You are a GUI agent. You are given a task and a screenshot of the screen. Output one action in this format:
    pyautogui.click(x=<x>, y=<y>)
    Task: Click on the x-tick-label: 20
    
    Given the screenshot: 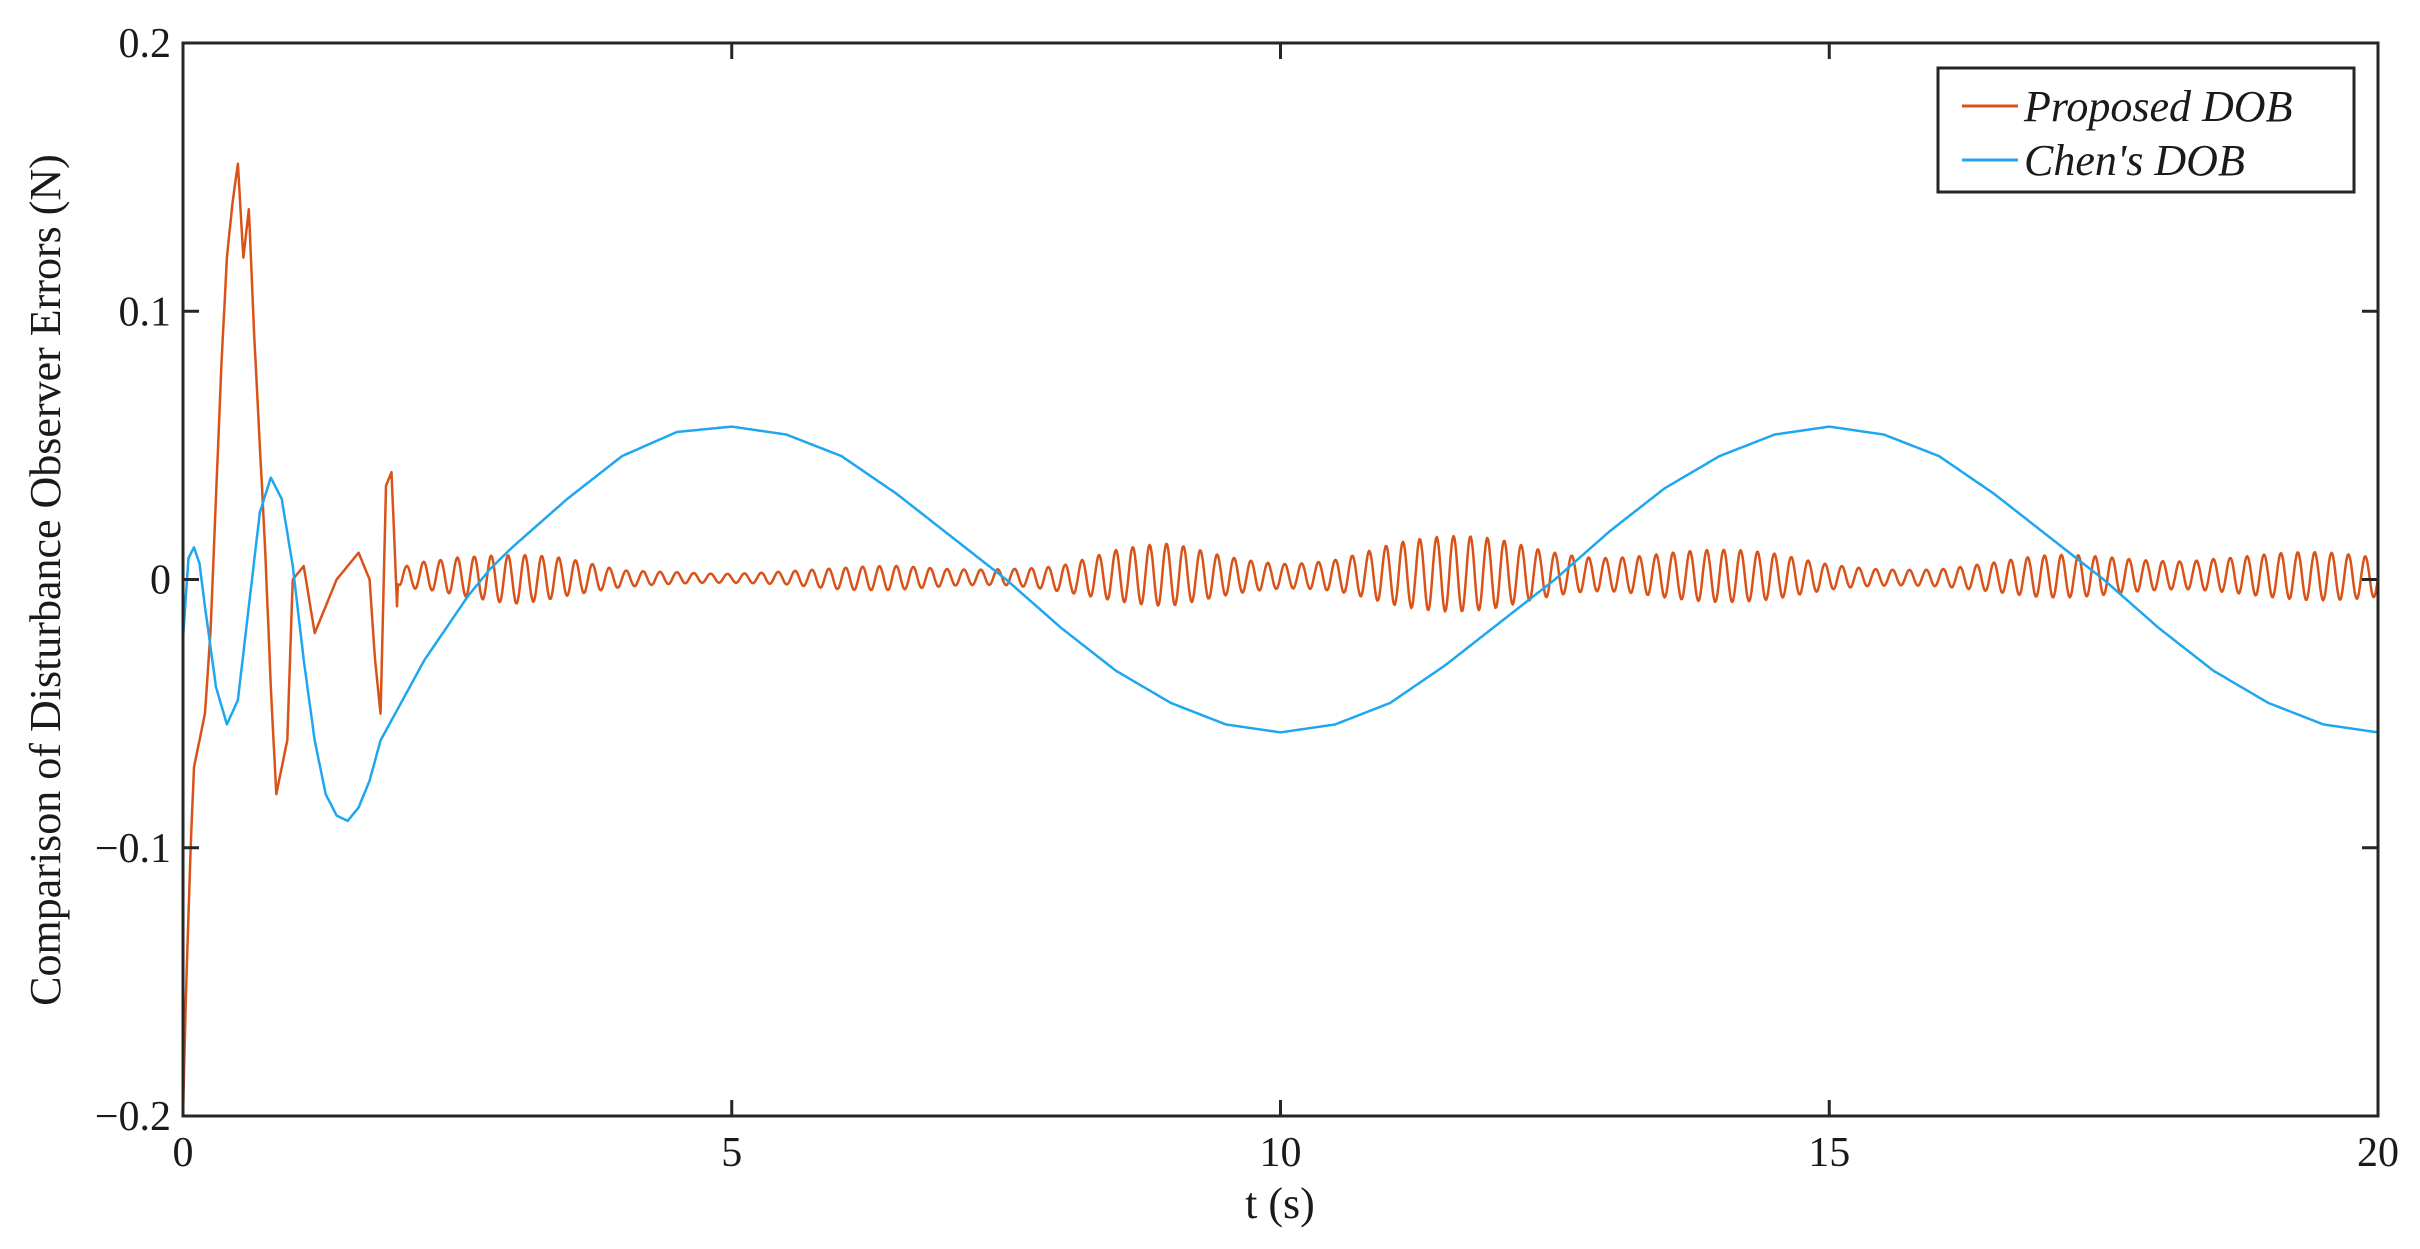 What is the action you would take?
    pyautogui.click(x=2378, y=1153)
    